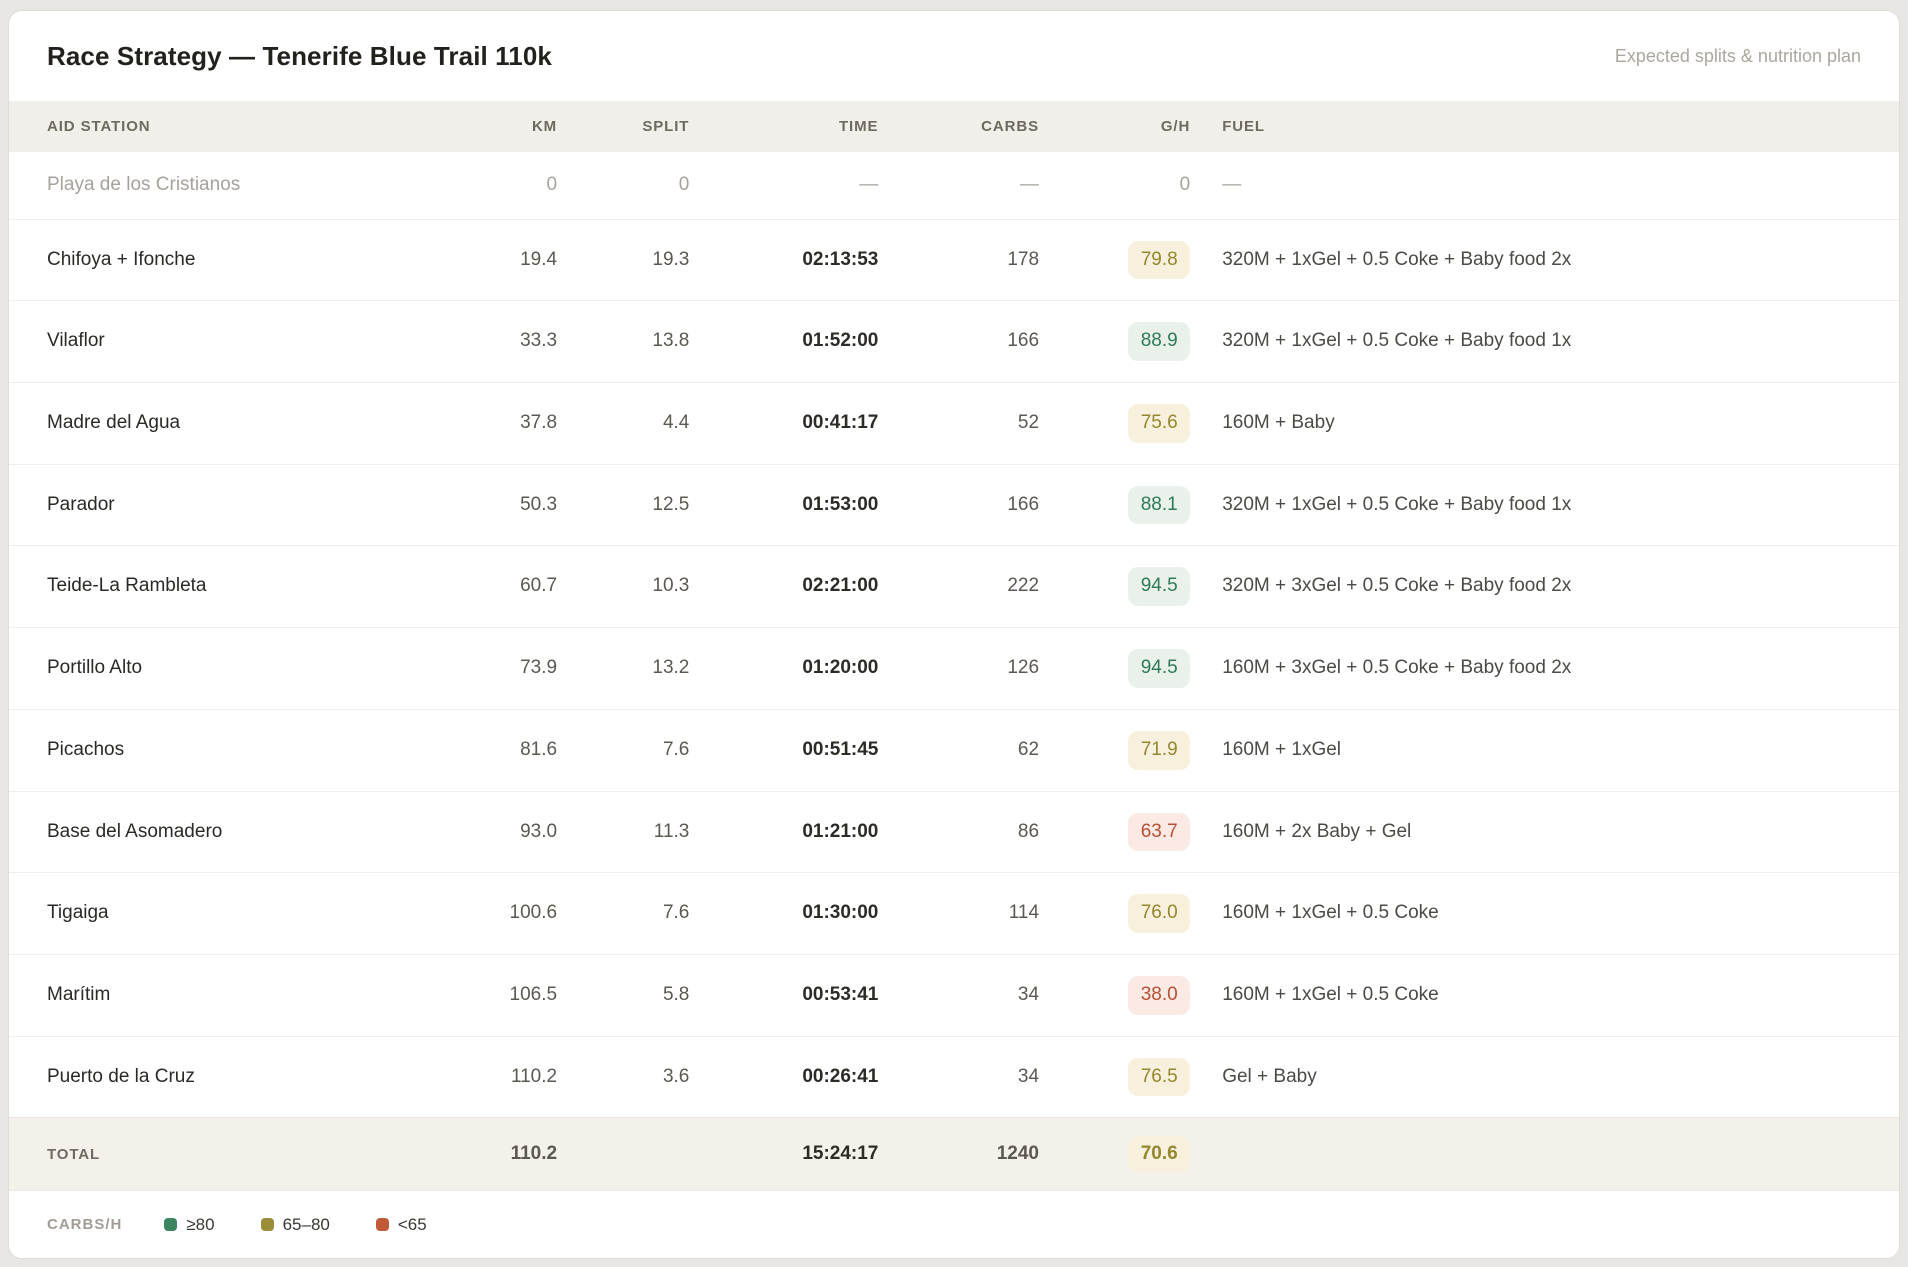  I want to click on column-header-km: KM, so click(505, 126).